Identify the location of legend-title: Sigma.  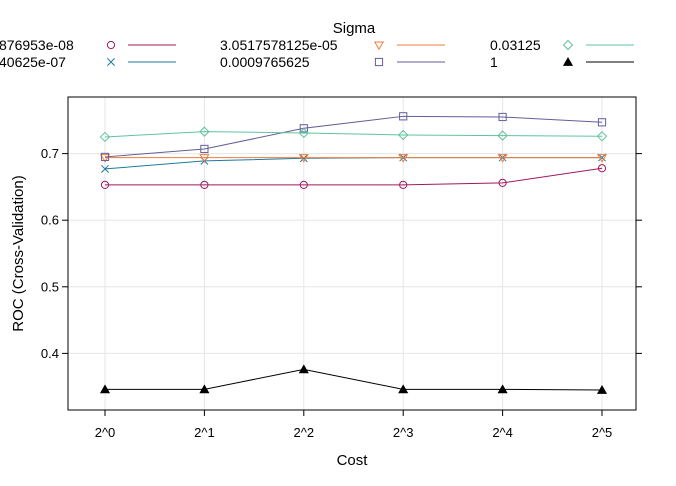
(354, 28).